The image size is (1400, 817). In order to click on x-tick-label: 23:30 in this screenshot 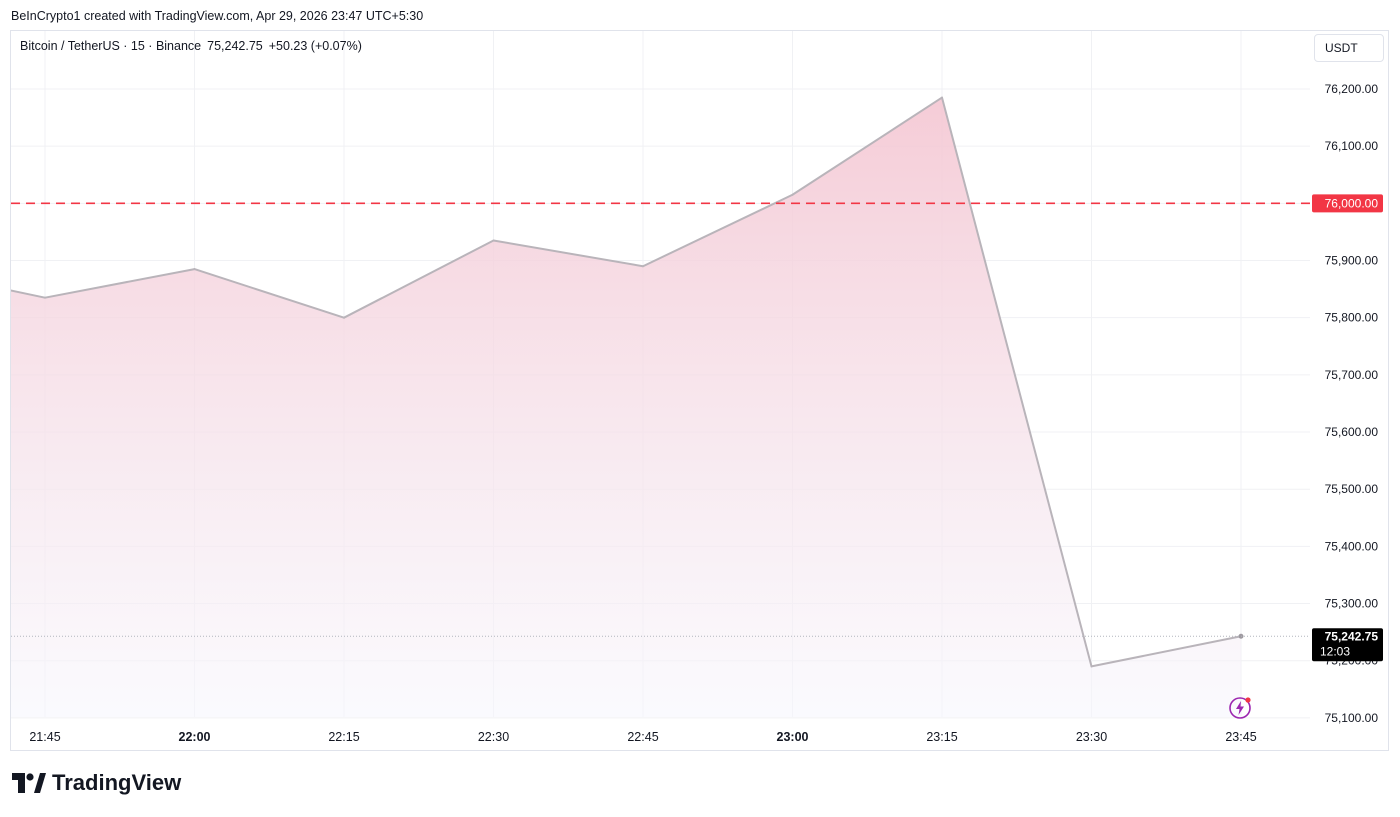, I will do `click(1091, 737)`.